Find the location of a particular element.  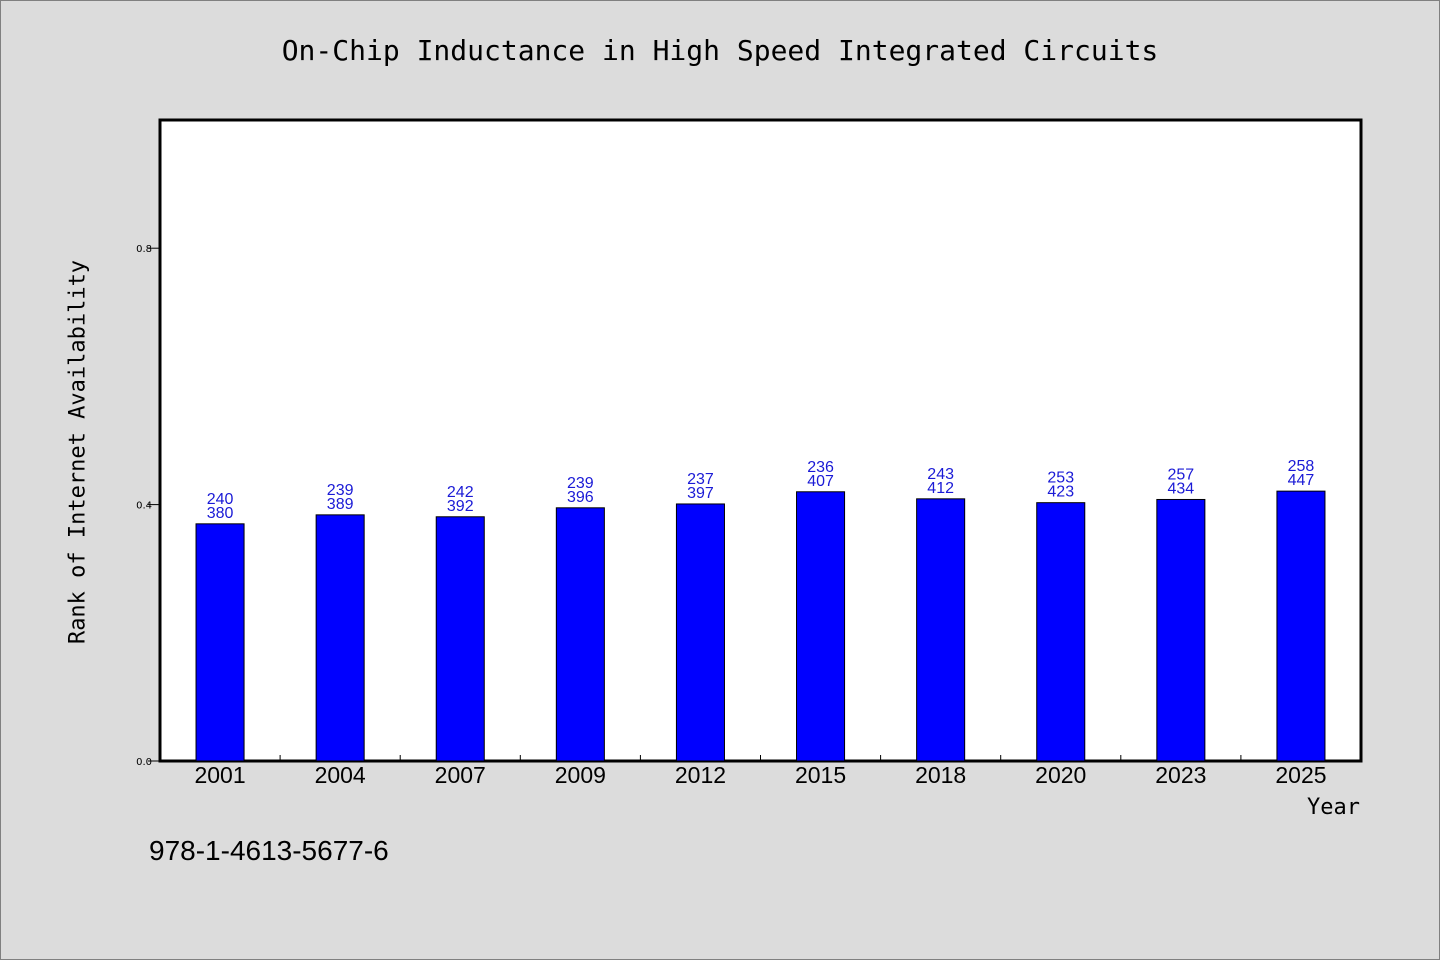

bar-label-bottom: 412 is located at coordinates (940, 488).